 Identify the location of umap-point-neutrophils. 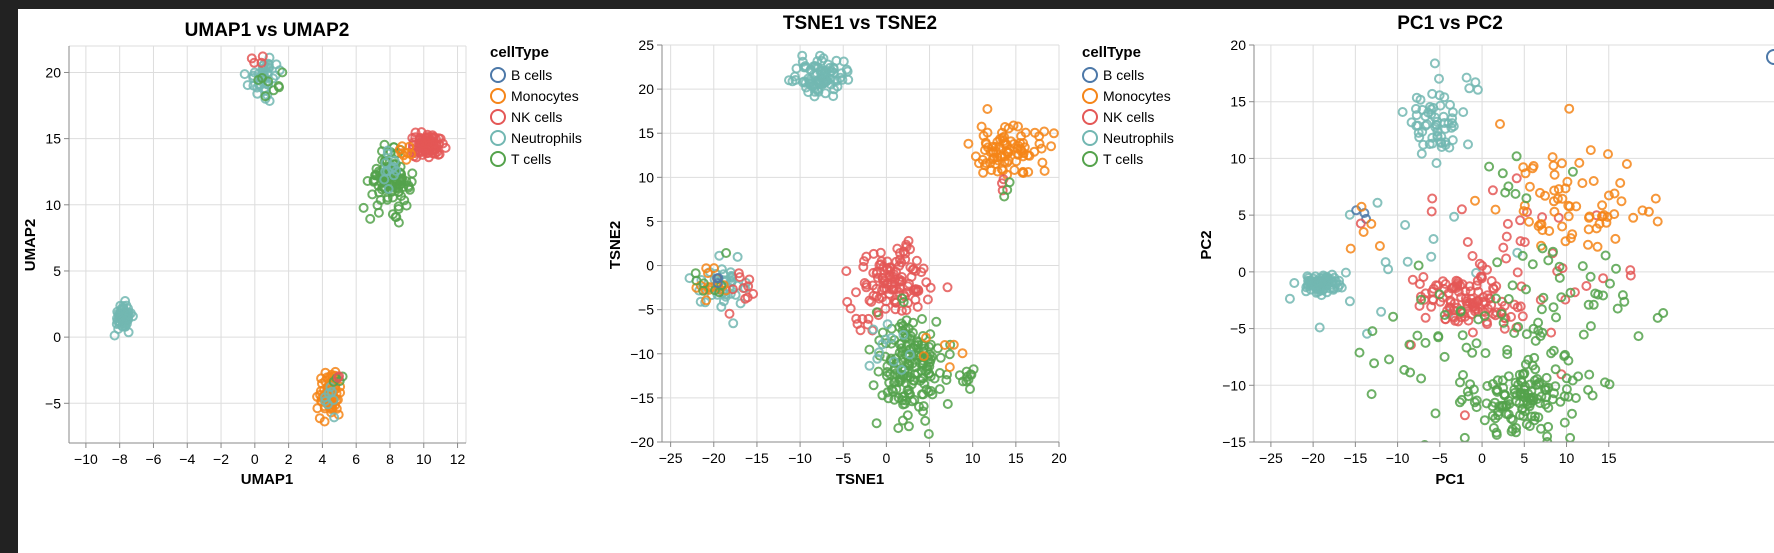
(132, 316).